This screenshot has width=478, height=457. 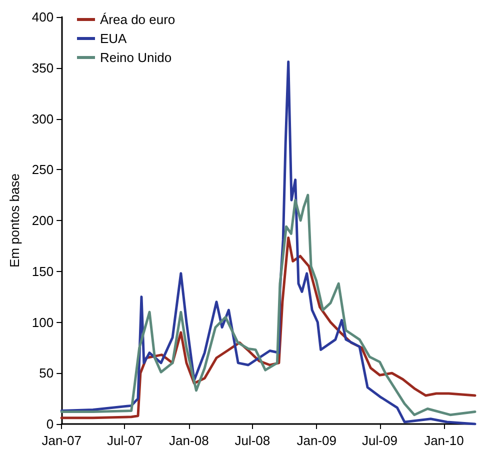 I want to click on y-tick-label: 0, so click(x=50, y=424).